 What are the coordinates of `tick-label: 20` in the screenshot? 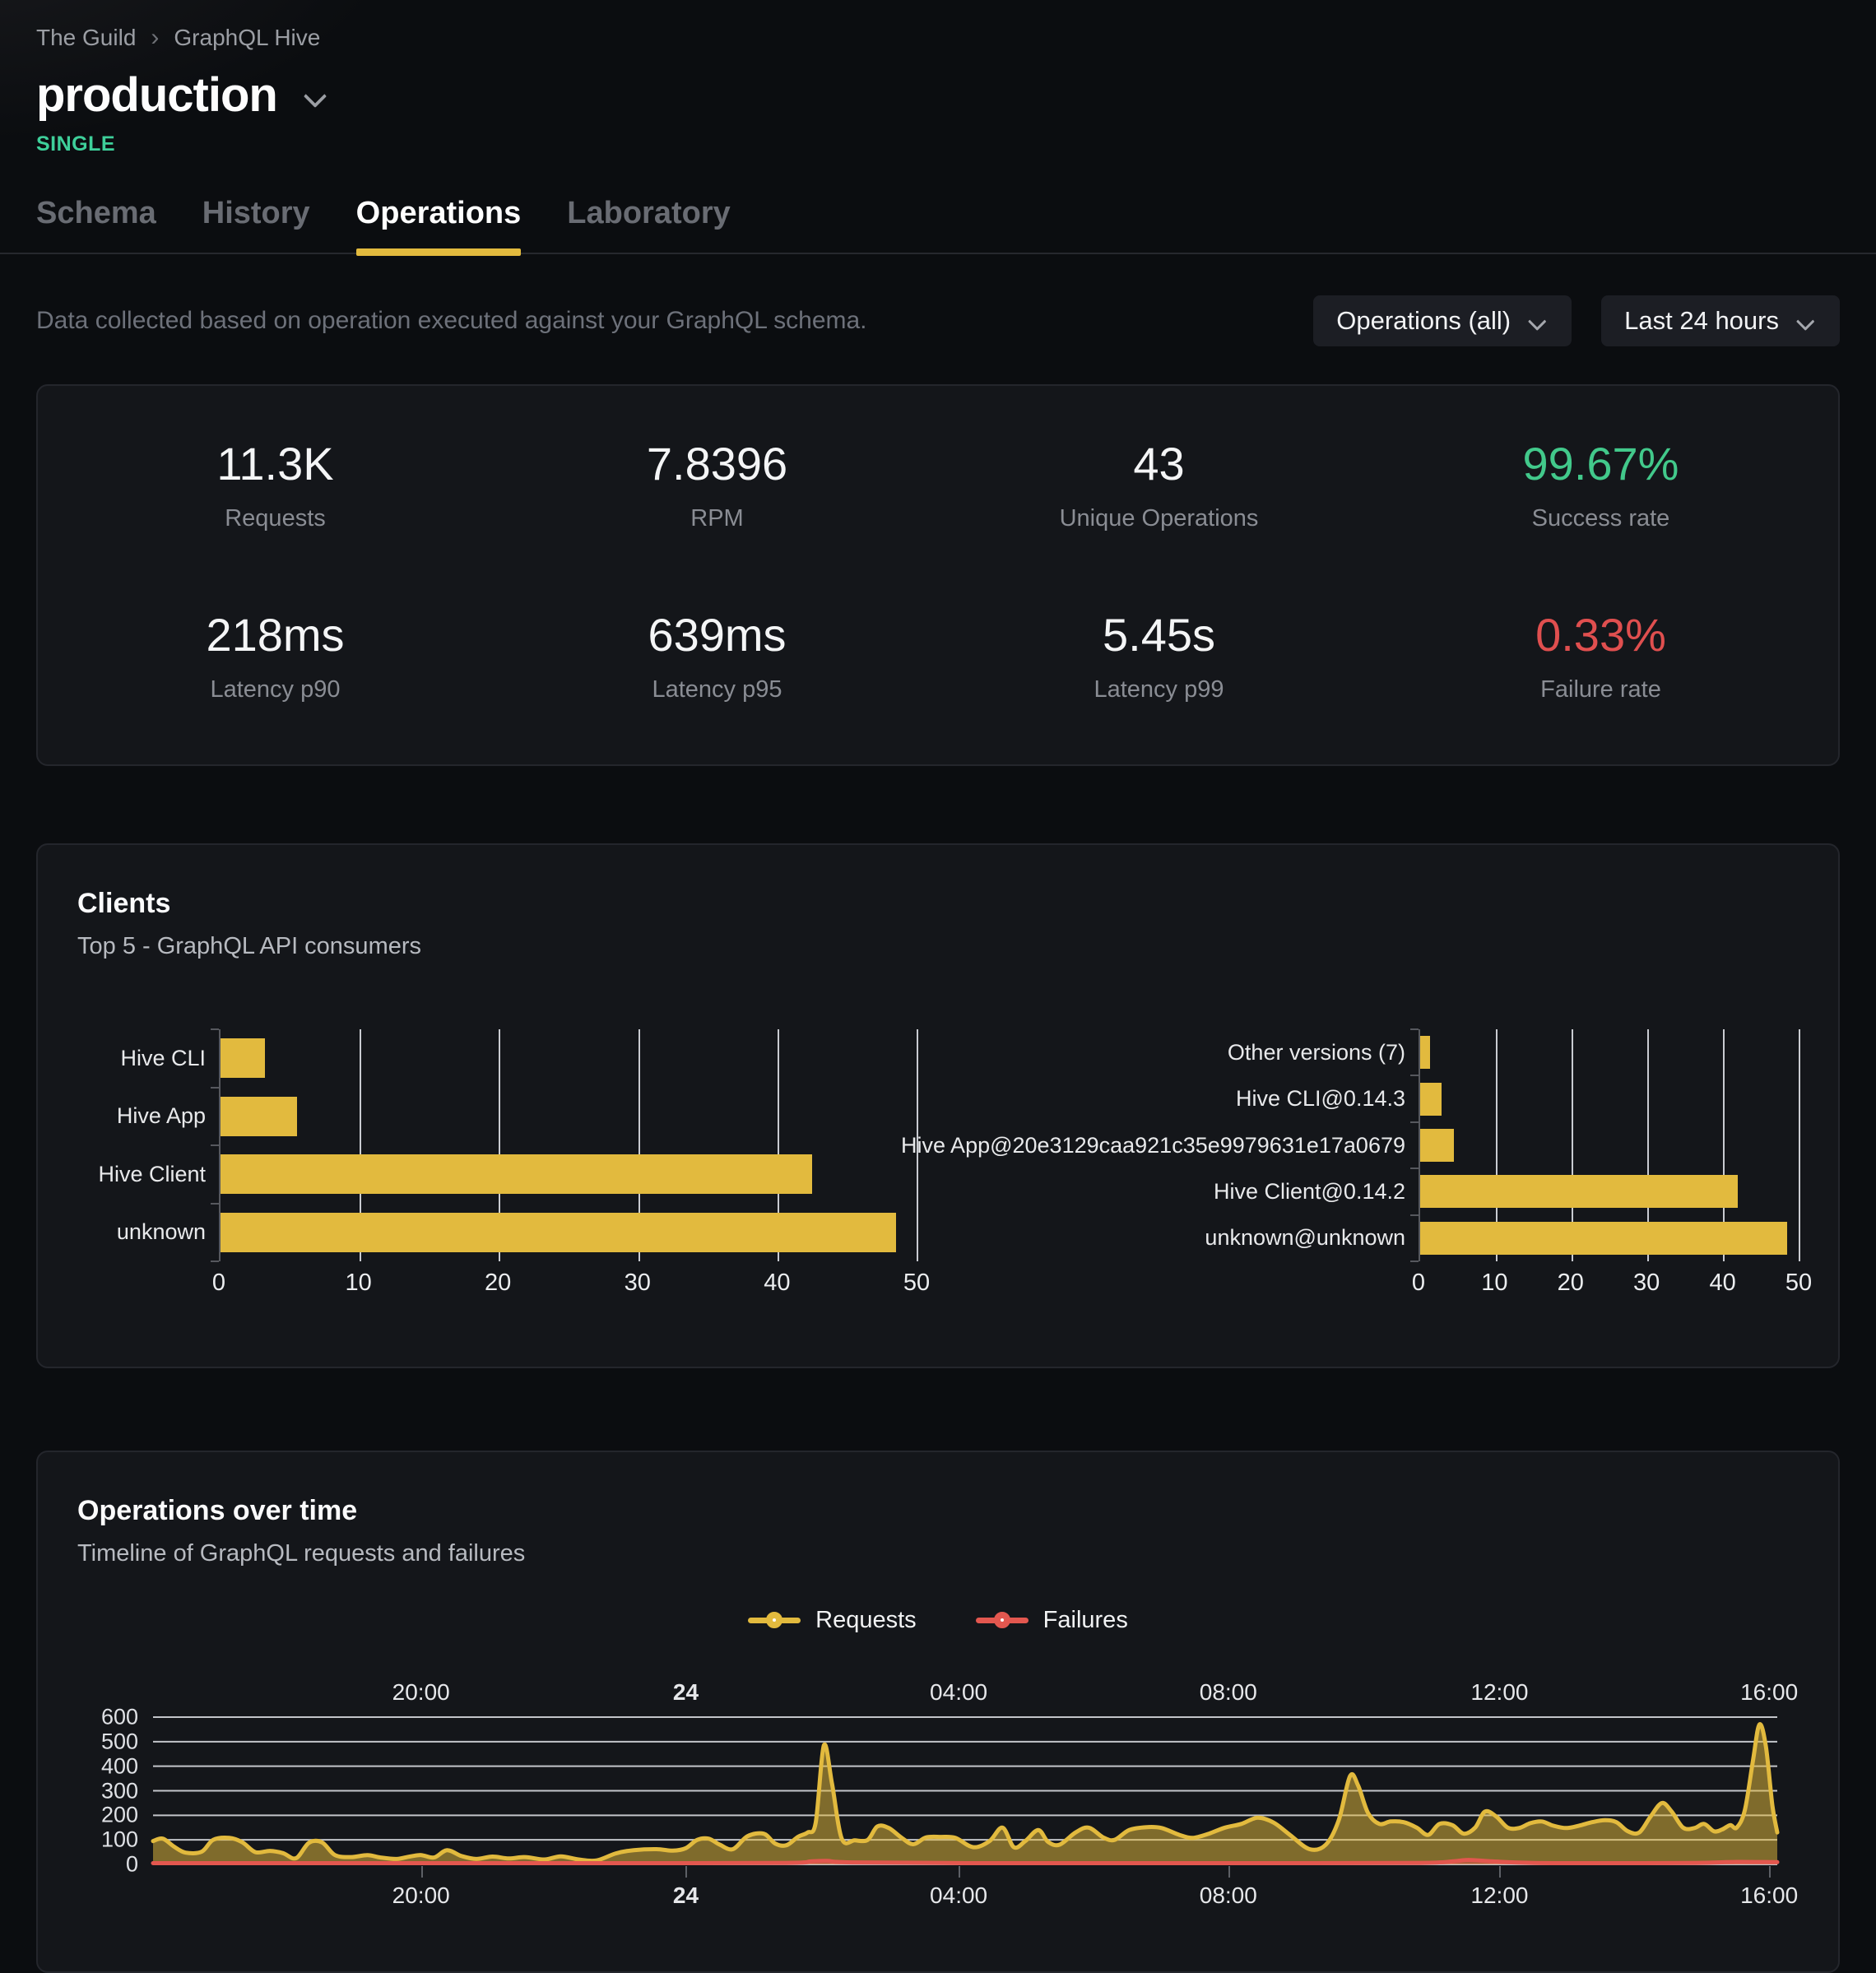 It's located at (498, 1283).